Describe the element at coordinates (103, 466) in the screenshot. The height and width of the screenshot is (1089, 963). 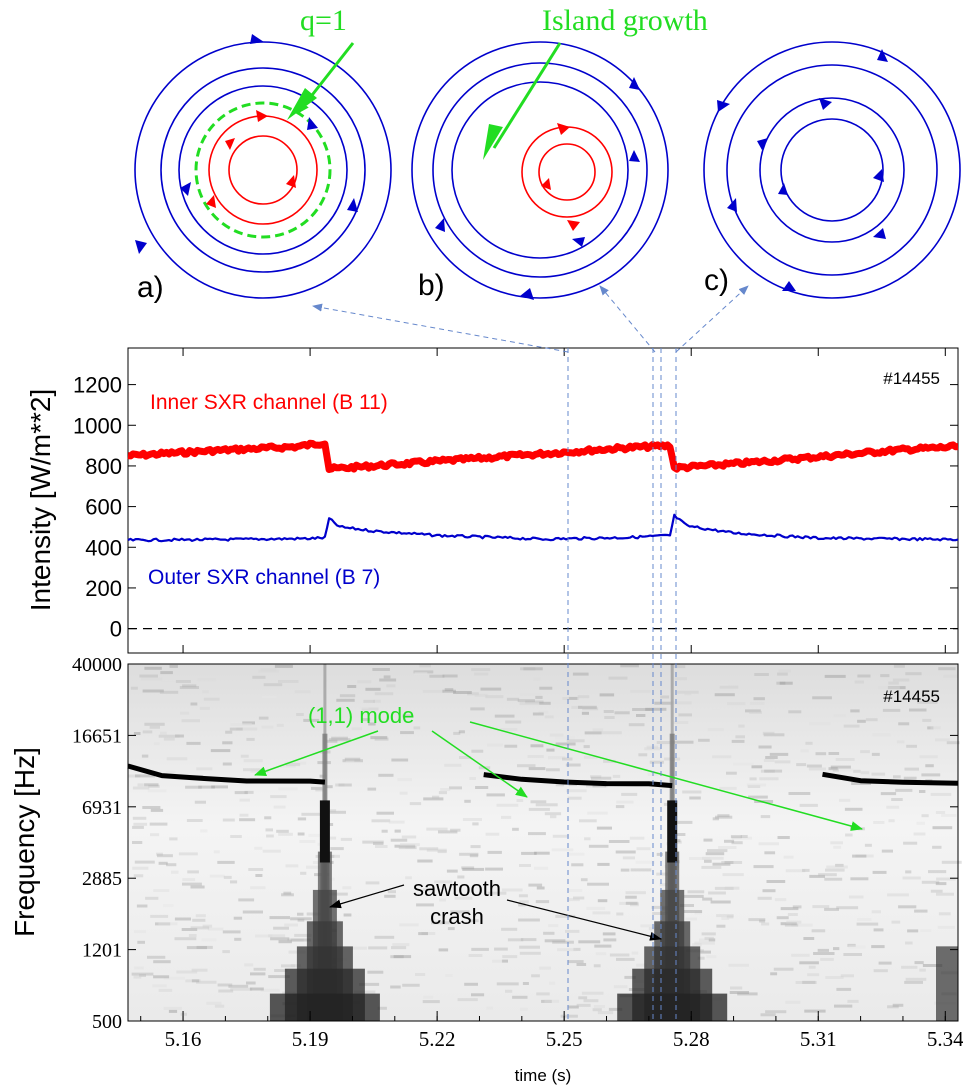
I see `y-tick-label: 800` at that location.